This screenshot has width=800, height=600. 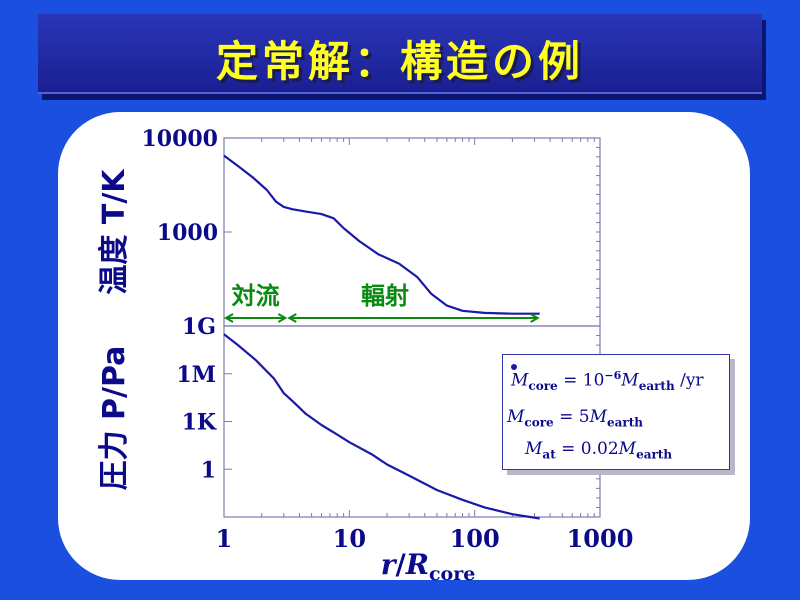 What do you see at coordinates (187, 233) in the screenshot?
I see `temperature-tick-label: 1000` at bounding box center [187, 233].